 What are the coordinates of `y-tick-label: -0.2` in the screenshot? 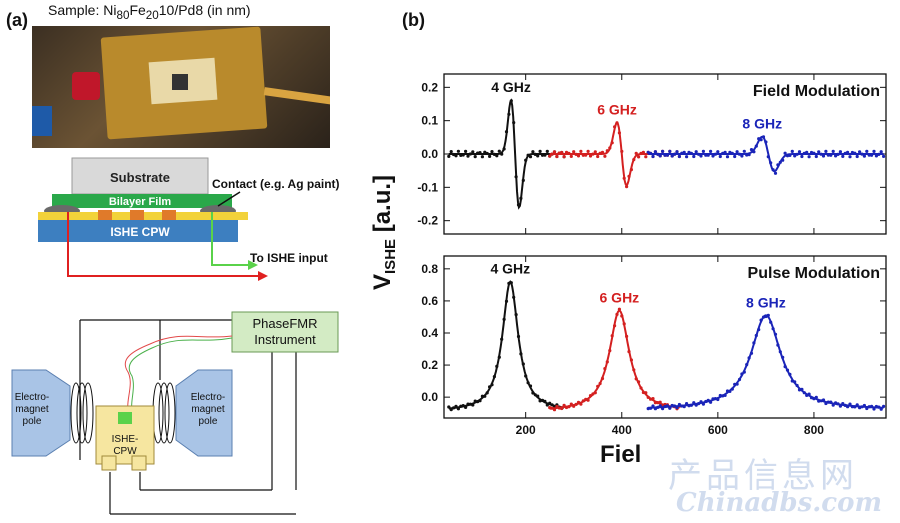 It's located at (427, 221).